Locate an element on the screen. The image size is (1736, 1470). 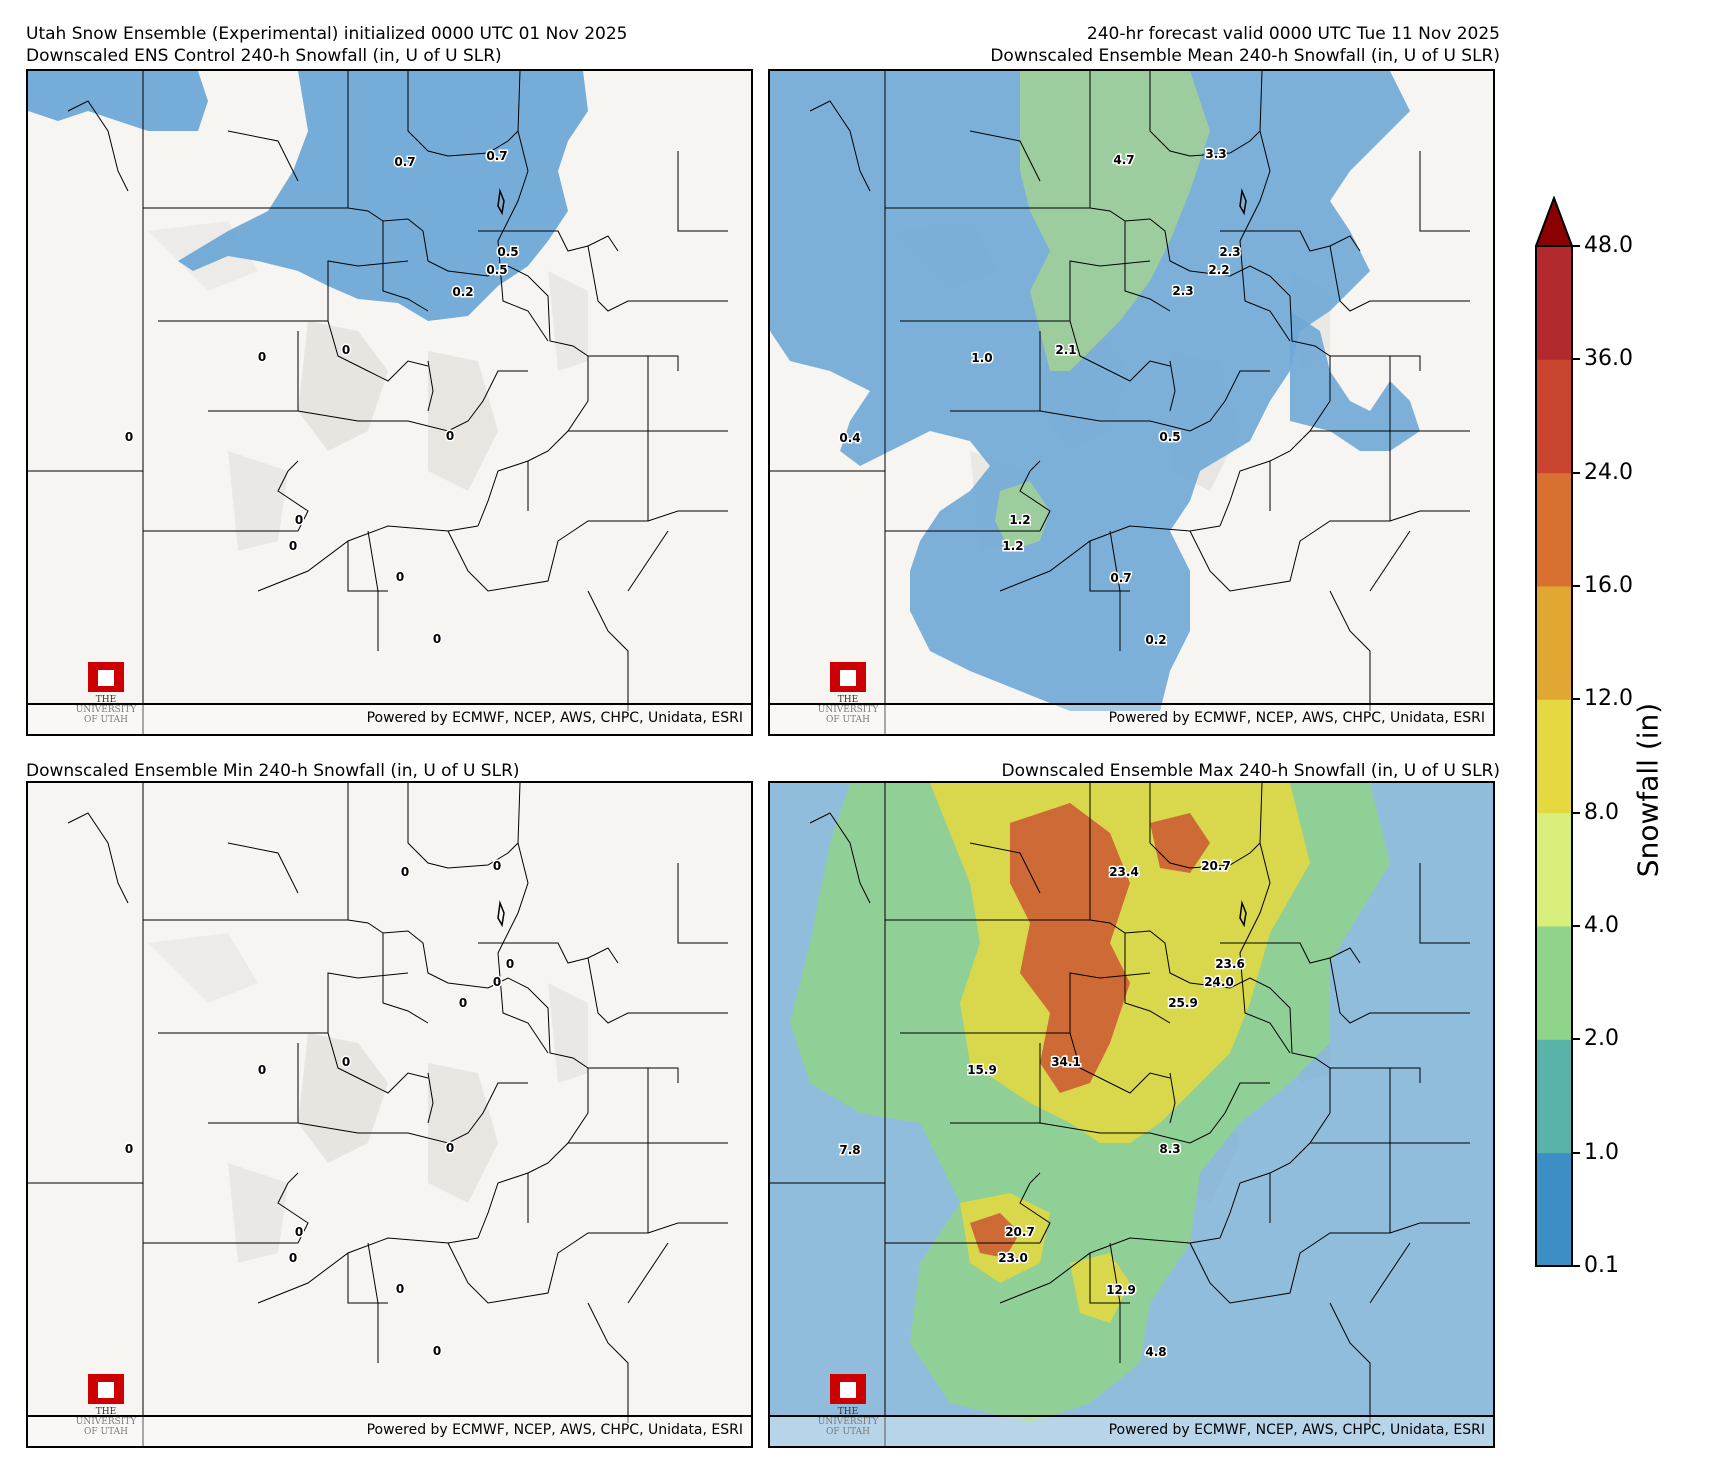
colorbar-tick-label: 1.0 is located at coordinates (1601, 1152).